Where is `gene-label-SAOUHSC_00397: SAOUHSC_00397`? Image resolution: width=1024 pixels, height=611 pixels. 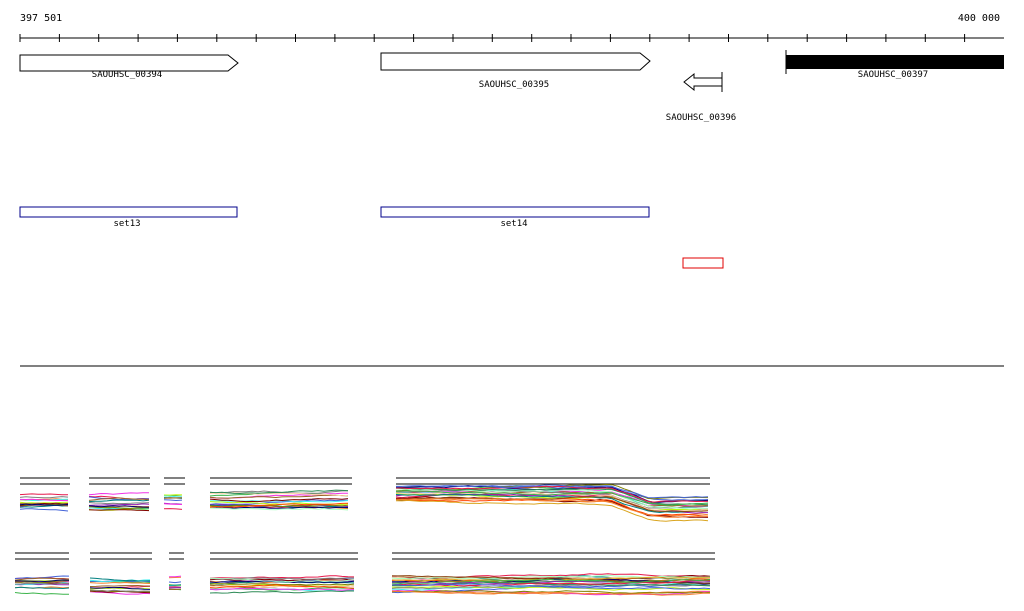
gene-label-SAOUHSC_00397: SAOUHSC_00397 is located at coordinates (893, 75).